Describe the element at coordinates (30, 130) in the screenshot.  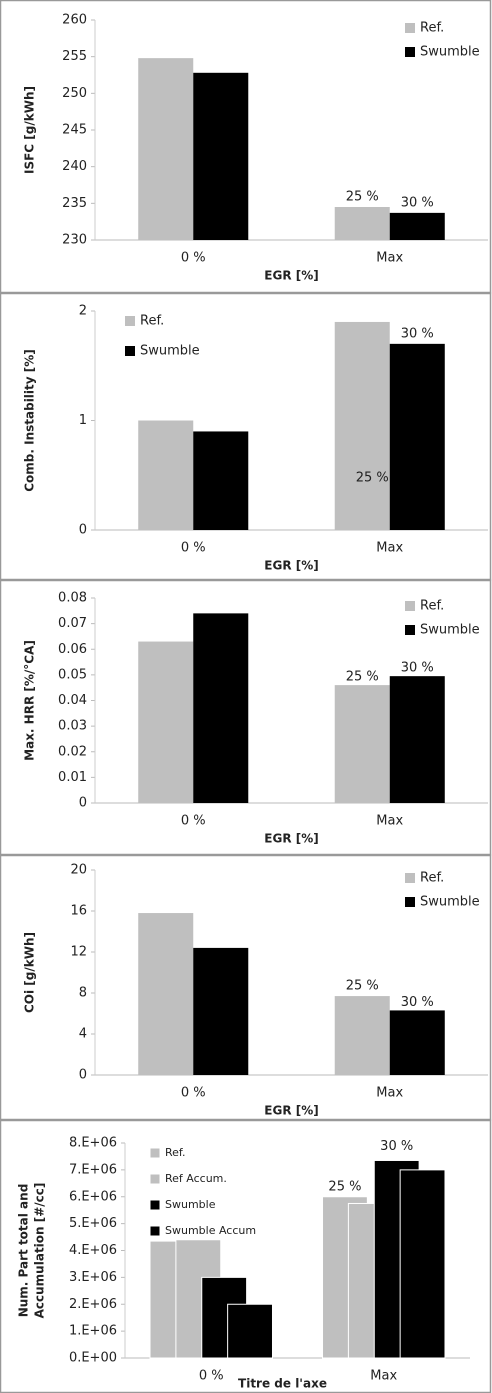
I see `y-axis-title: ISFC [g/kWh]` at that location.